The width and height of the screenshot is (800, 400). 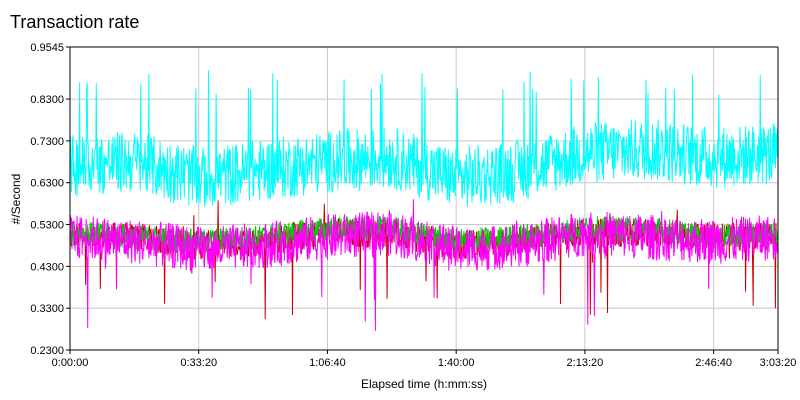 What do you see at coordinates (47, 184) in the screenshot?
I see `y-tick-label: 0.6300` at bounding box center [47, 184].